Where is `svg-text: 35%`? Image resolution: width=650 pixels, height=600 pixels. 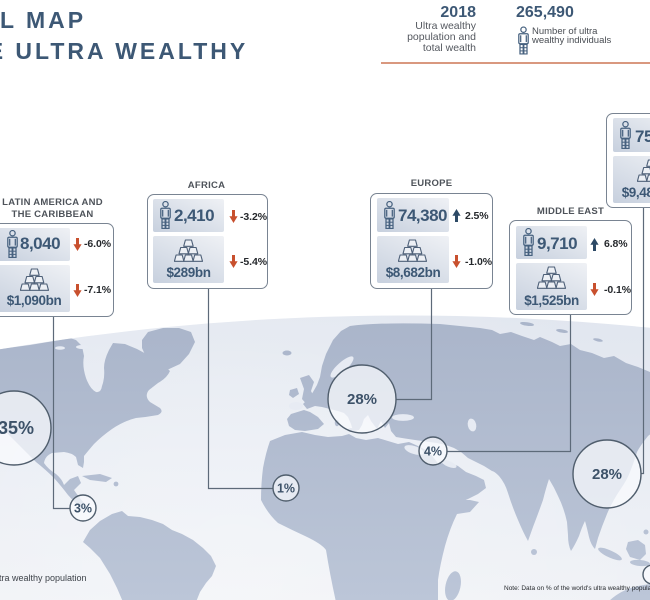
svg-text: 35% is located at coordinates (17, 428).